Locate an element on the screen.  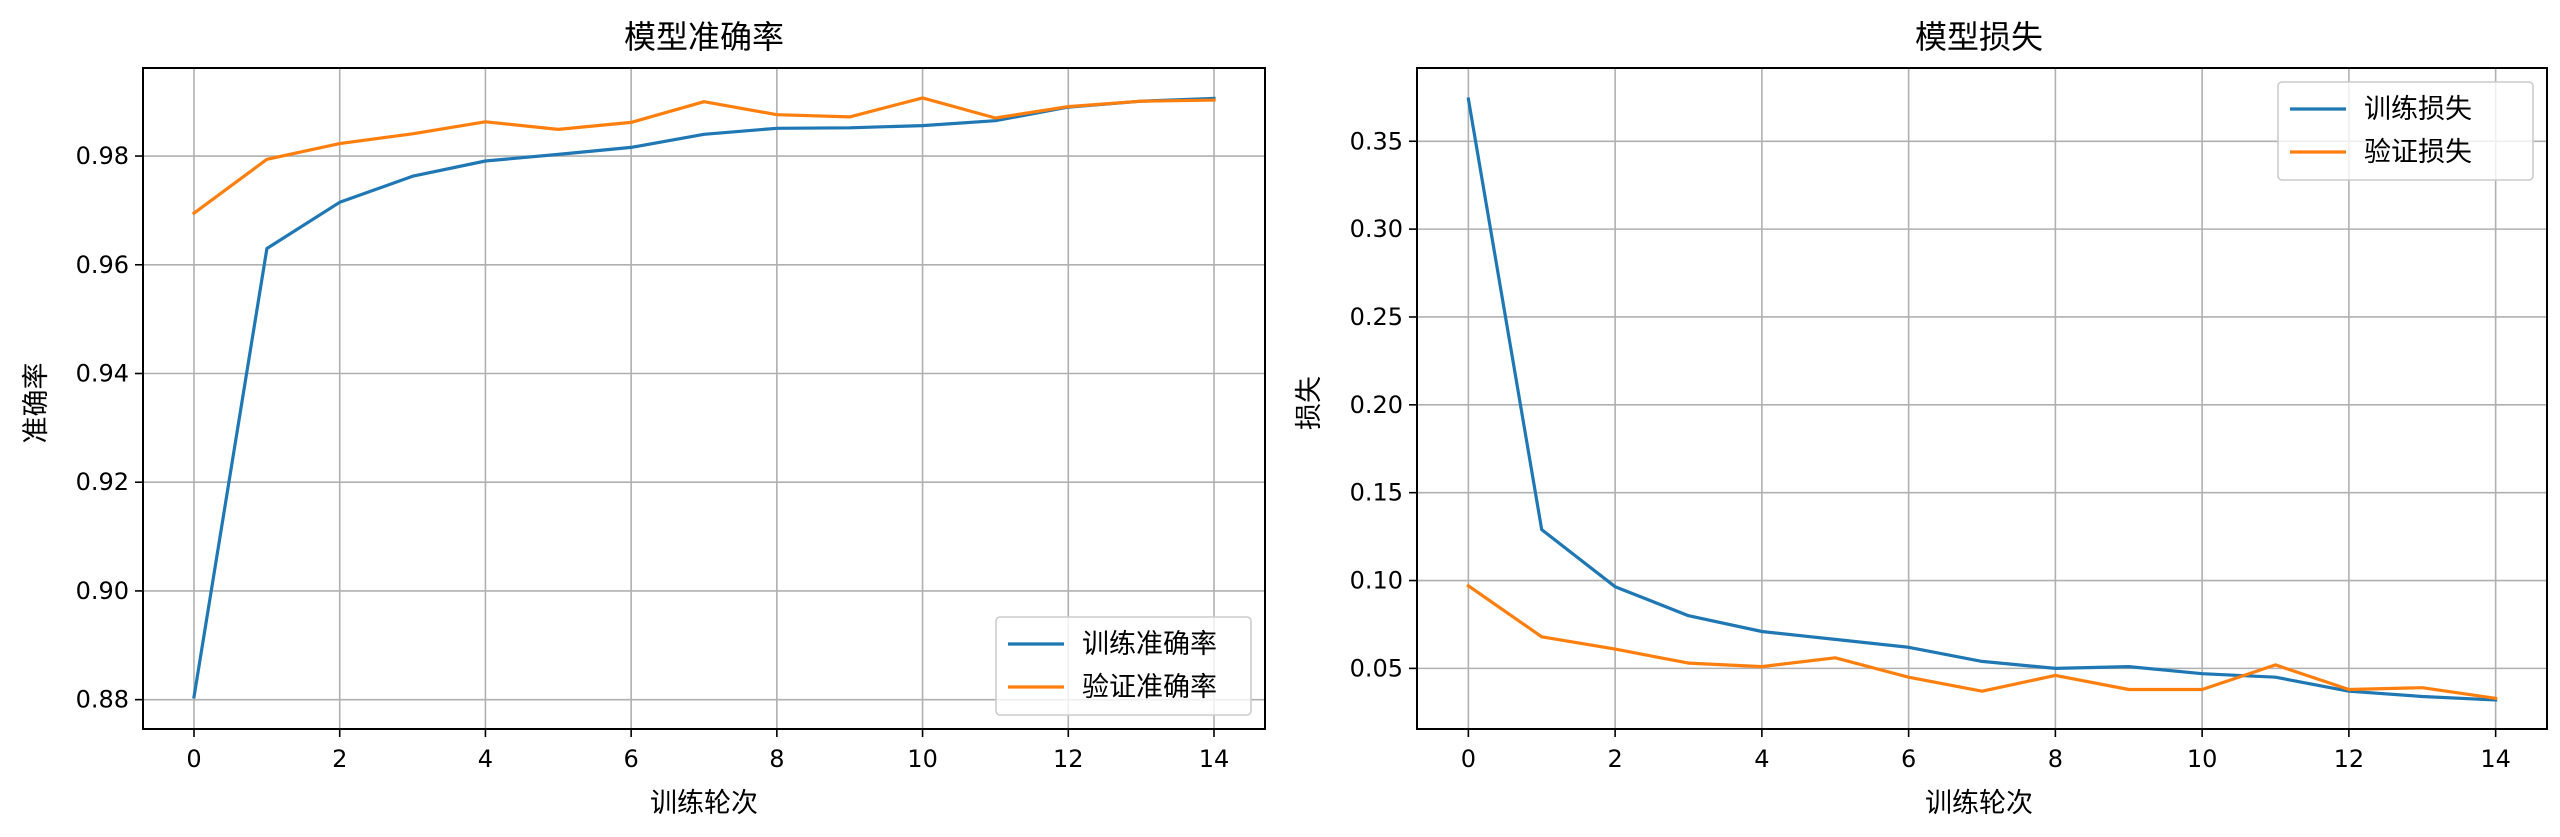
loss-ytick-label: 0.35 is located at coordinates (1376, 141).